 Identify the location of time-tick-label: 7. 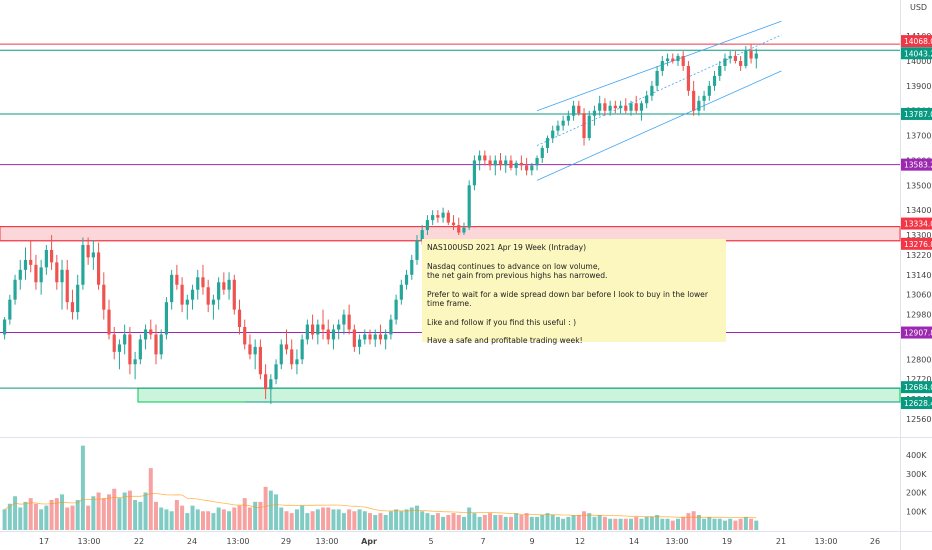
(482, 541).